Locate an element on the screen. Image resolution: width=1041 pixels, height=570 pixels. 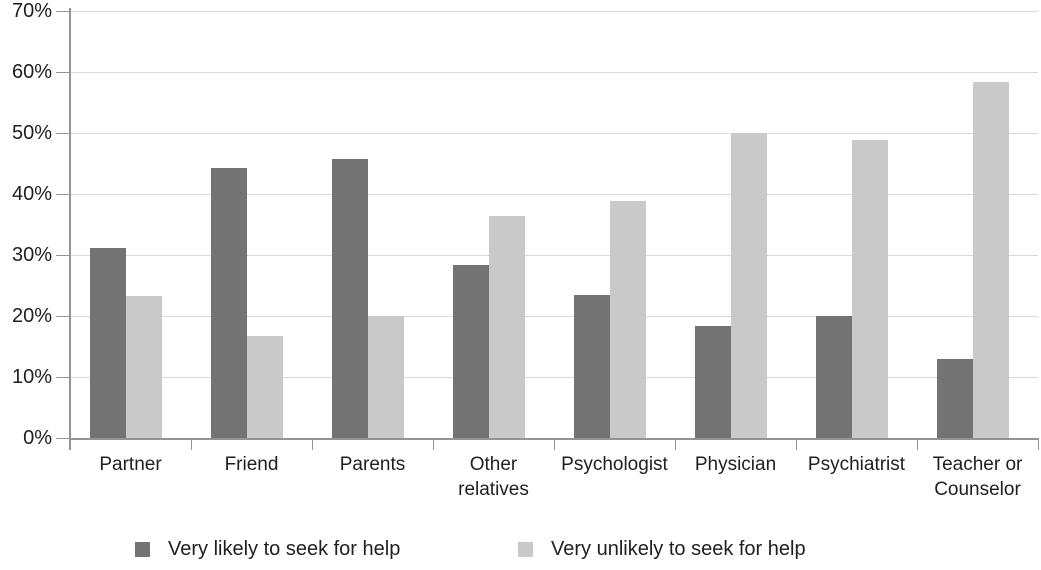
x-category-label-psychologist: Psychologist is located at coordinates (614, 464).